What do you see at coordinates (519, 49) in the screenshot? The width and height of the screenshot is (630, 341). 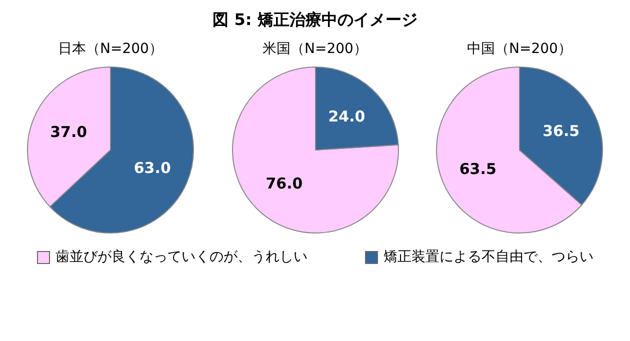 I see `chart-subtitle: 中国（N=200）` at bounding box center [519, 49].